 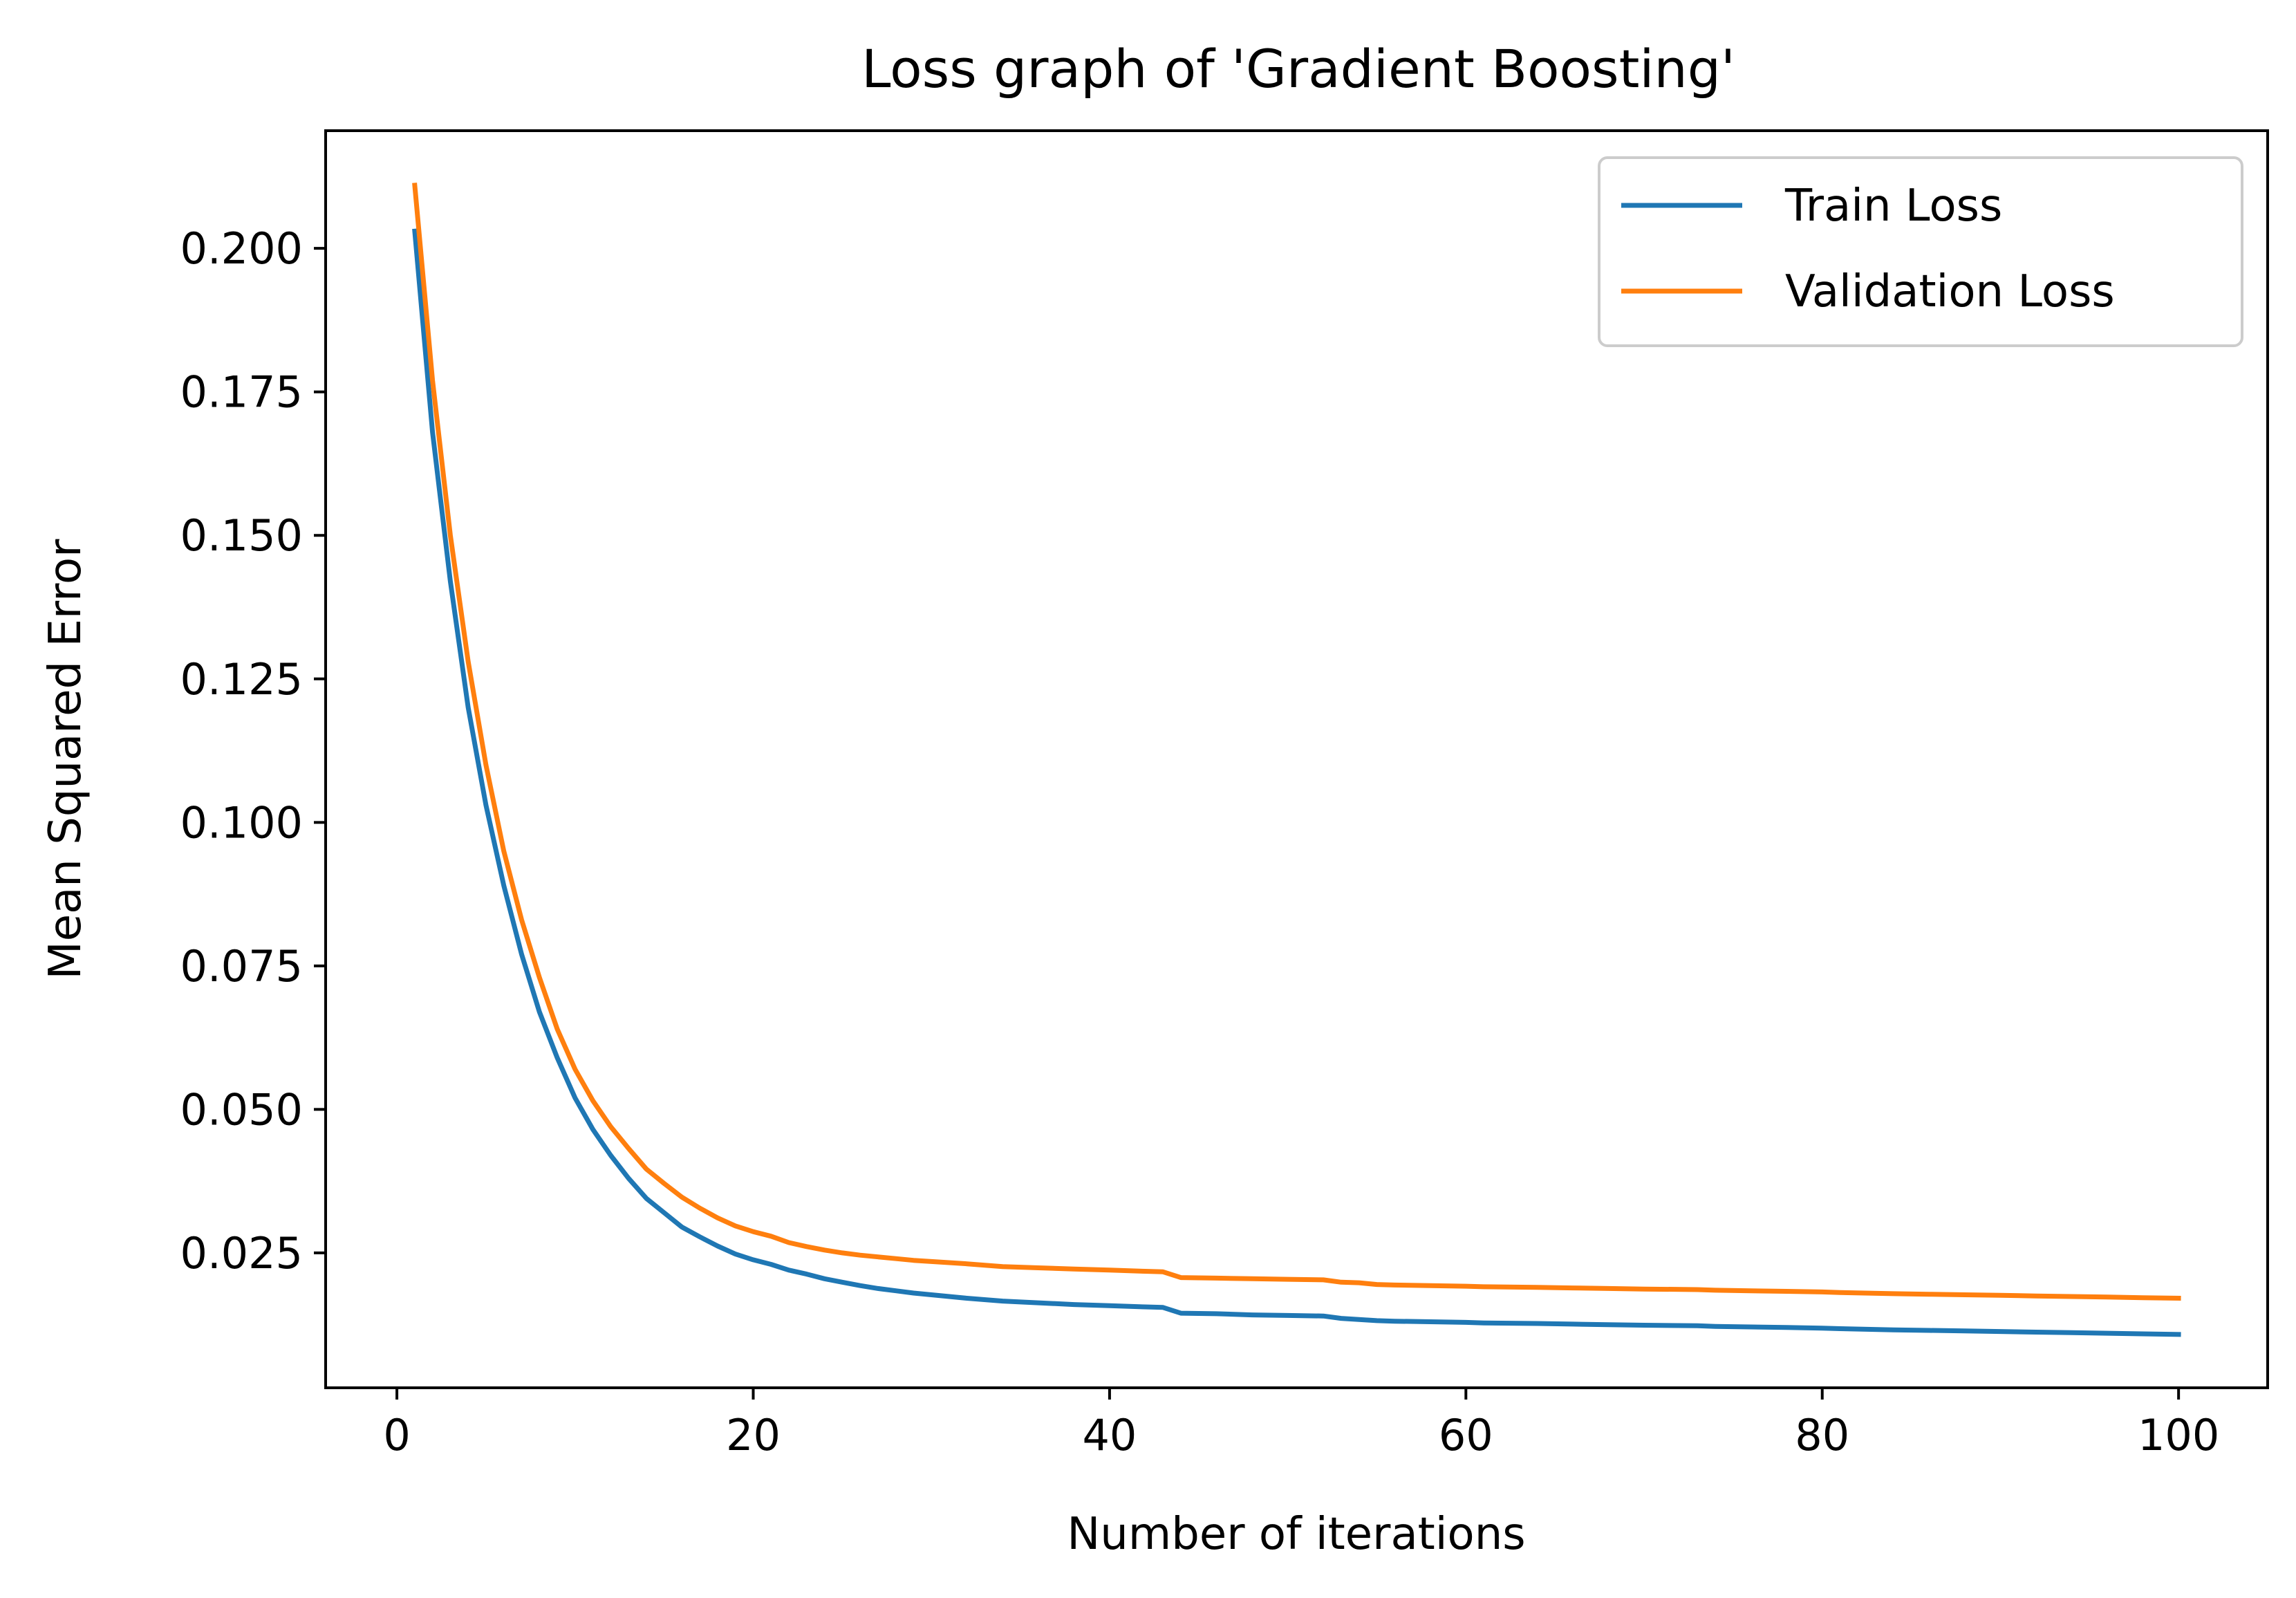 I want to click on x-tick-label: 80, so click(x=1822, y=1435).